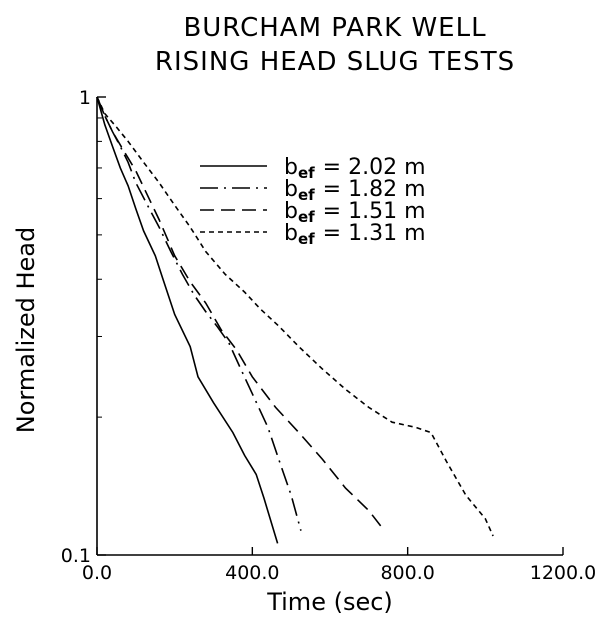 This screenshot has height=626, width=600. I want to click on legend-label-2: bef = 1.82 m, so click(355, 190).